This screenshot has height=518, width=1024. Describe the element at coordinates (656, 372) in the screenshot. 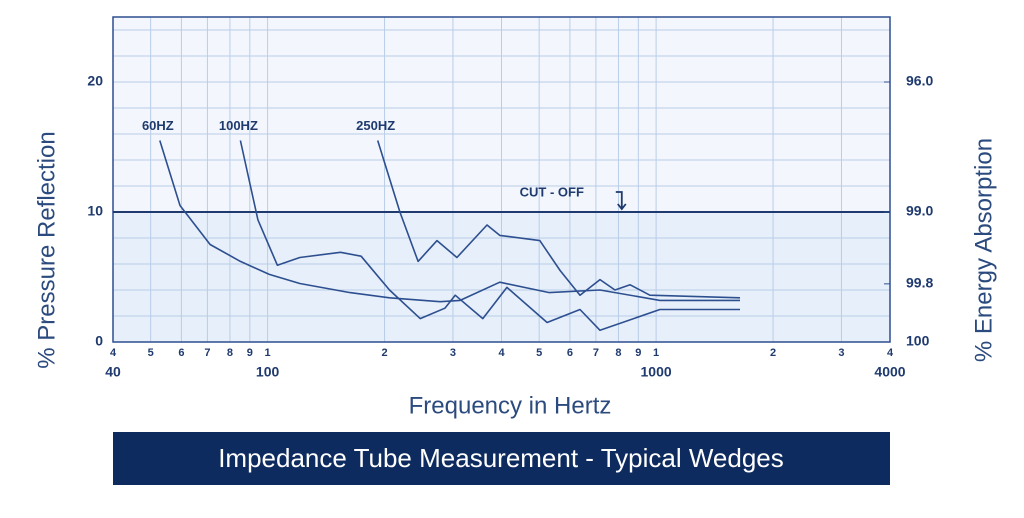

I see `x-major-label: 1000` at that location.